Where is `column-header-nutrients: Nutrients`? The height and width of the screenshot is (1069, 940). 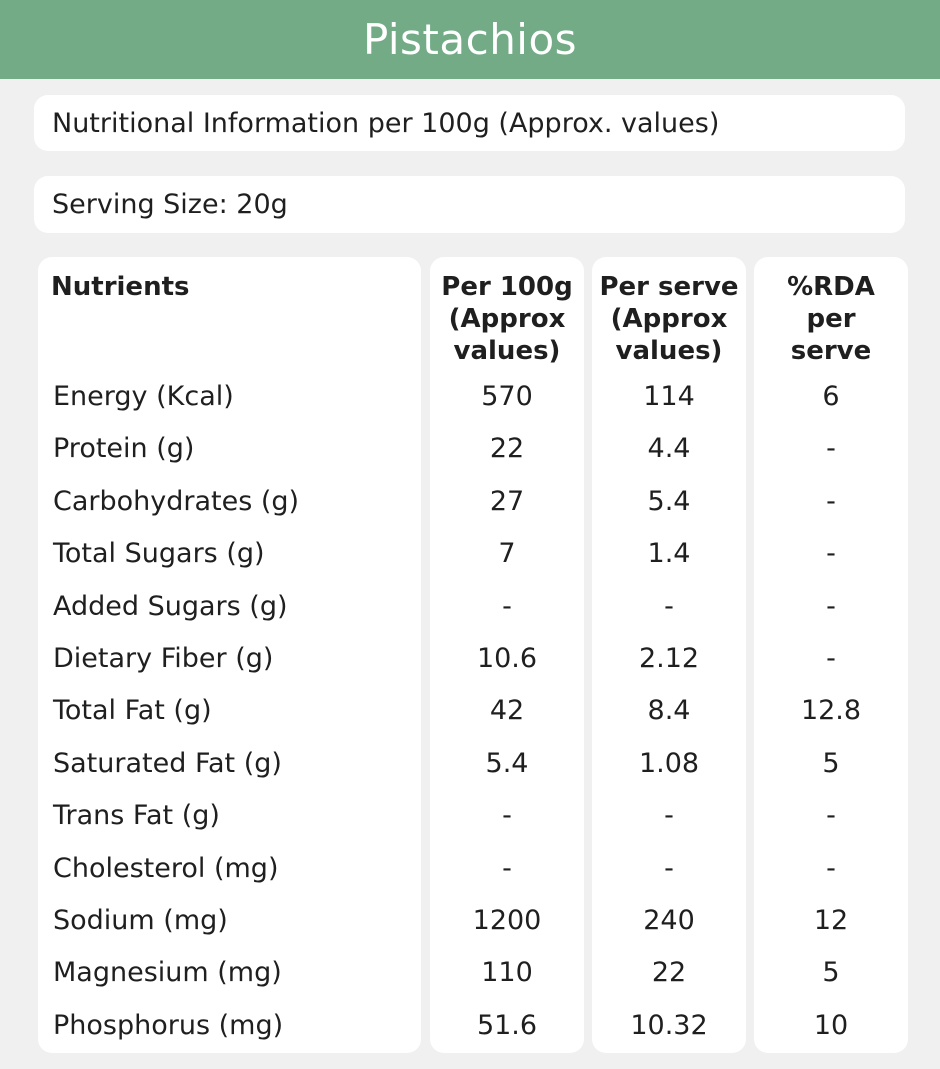 column-header-nutrients: Nutrients is located at coordinates (236, 287).